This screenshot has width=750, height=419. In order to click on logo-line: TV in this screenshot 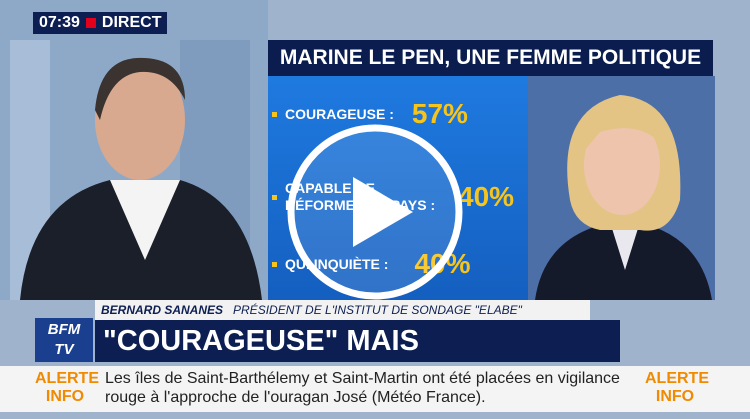, I will do `click(64, 349)`.